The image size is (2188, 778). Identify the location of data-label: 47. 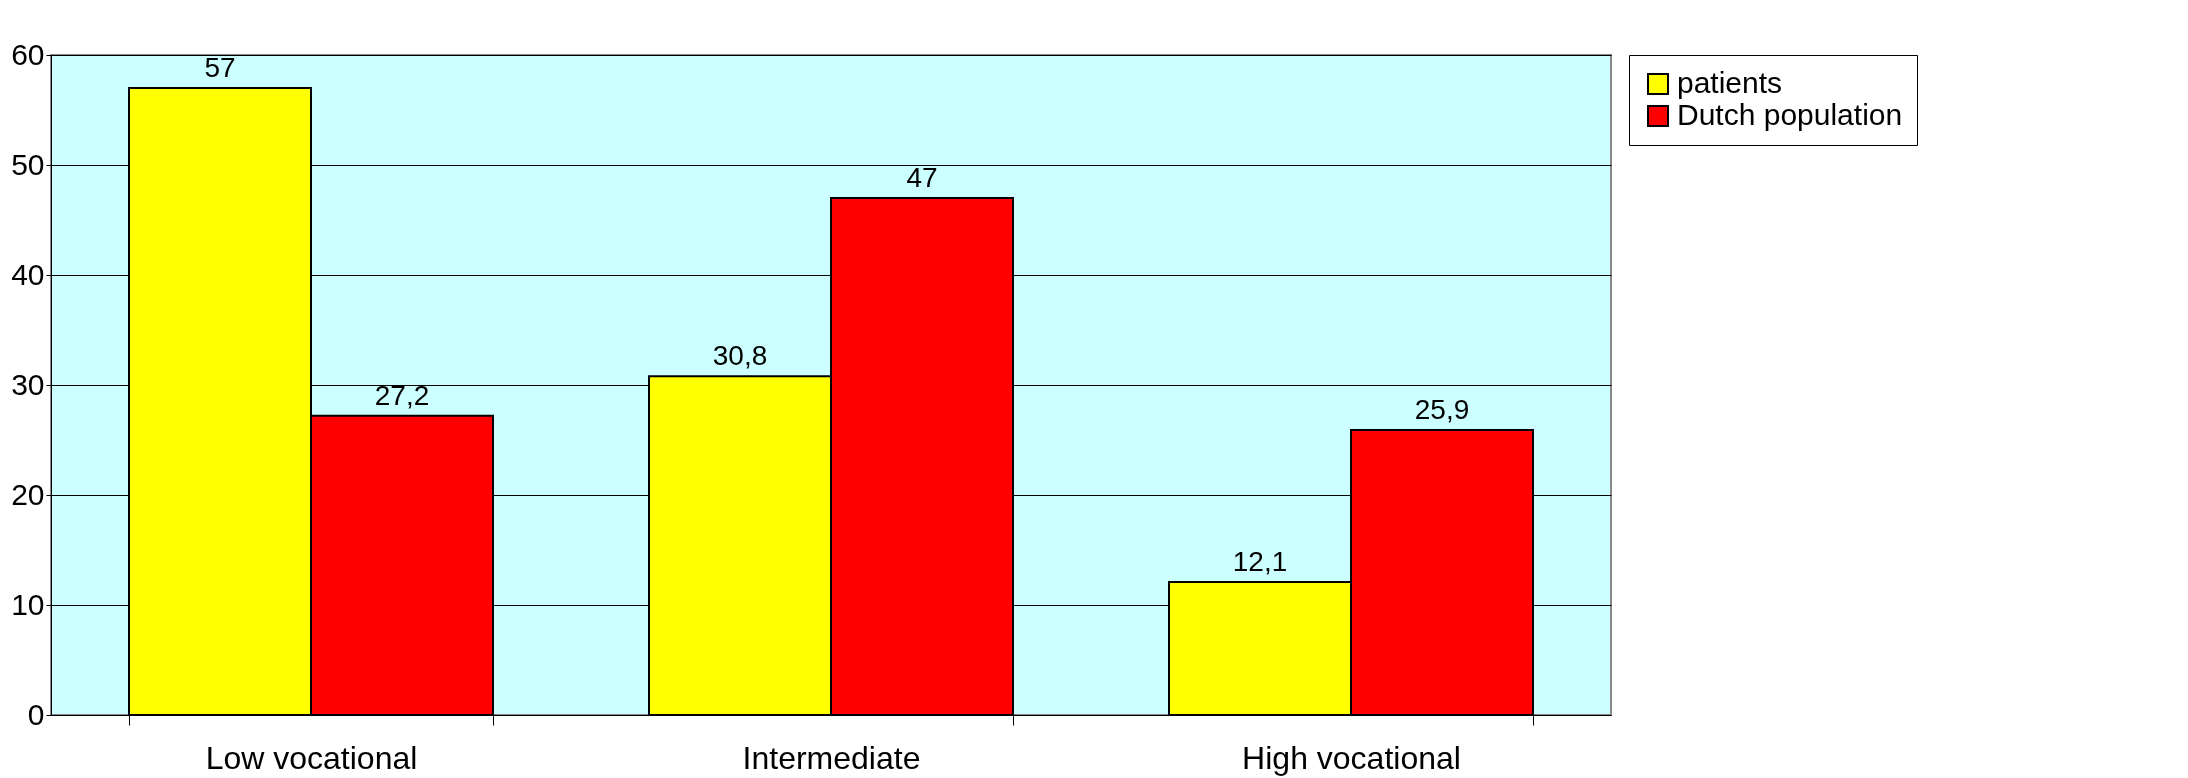
(922, 177).